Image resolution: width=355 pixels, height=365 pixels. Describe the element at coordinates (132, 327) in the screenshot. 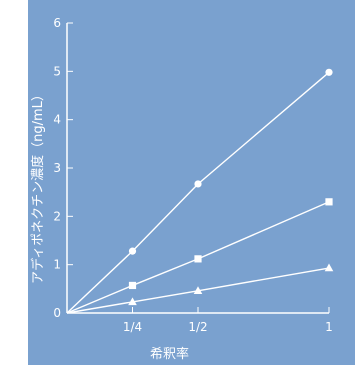

I see `x-tick-label: 1/4` at that location.